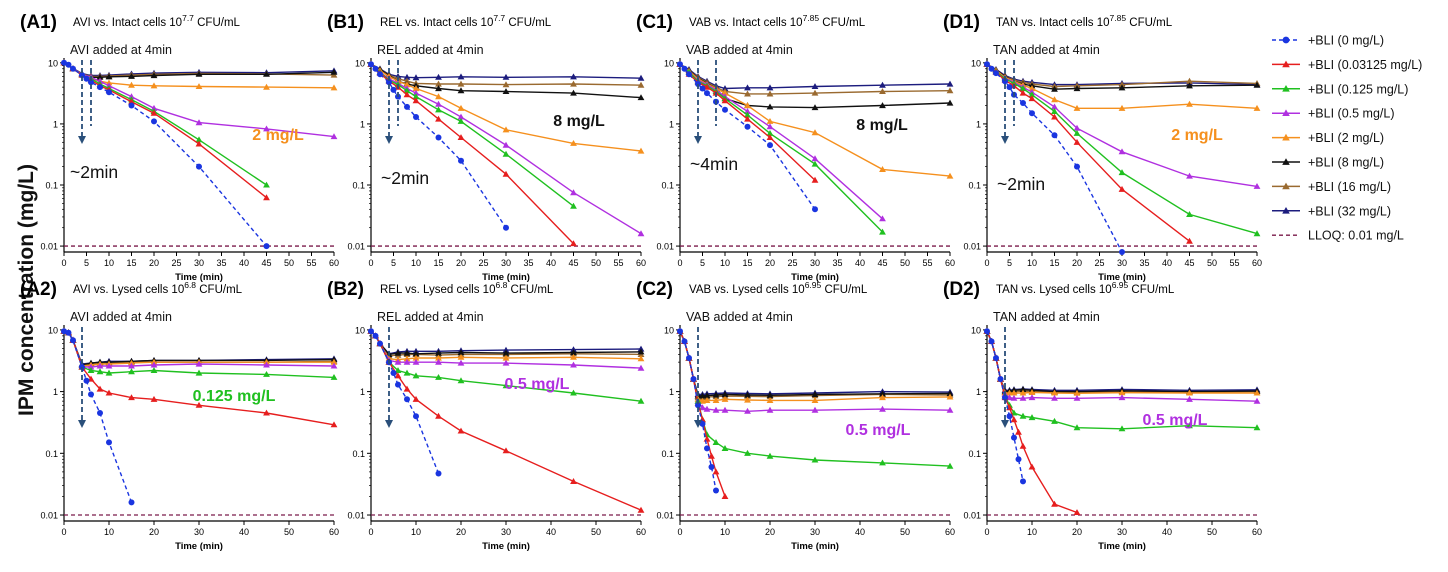 The width and height of the screenshot is (1448, 572). Describe the element at coordinates (747, 316) in the screenshot. I see `added-annotation: VAB added at 4min` at that location.